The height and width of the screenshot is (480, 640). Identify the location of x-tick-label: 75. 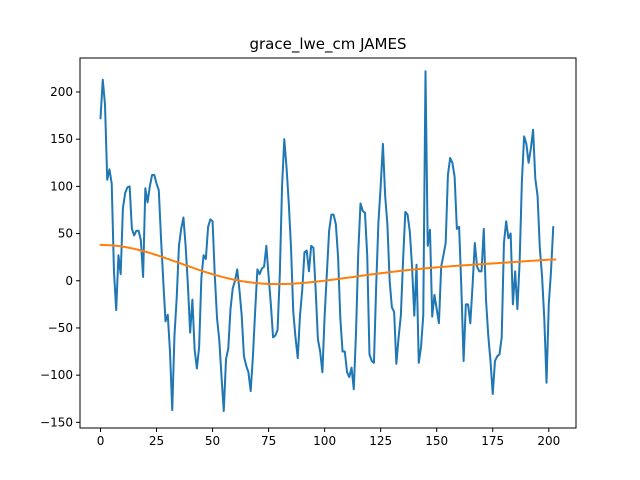
(268, 441).